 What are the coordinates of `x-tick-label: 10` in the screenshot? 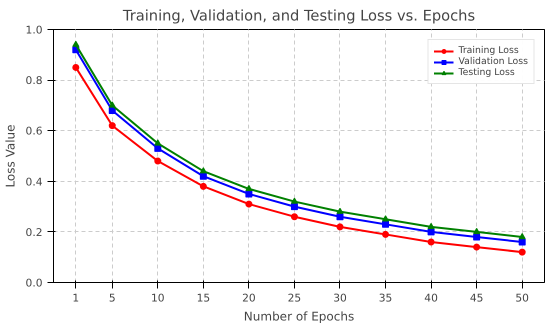 It's located at (158, 298).